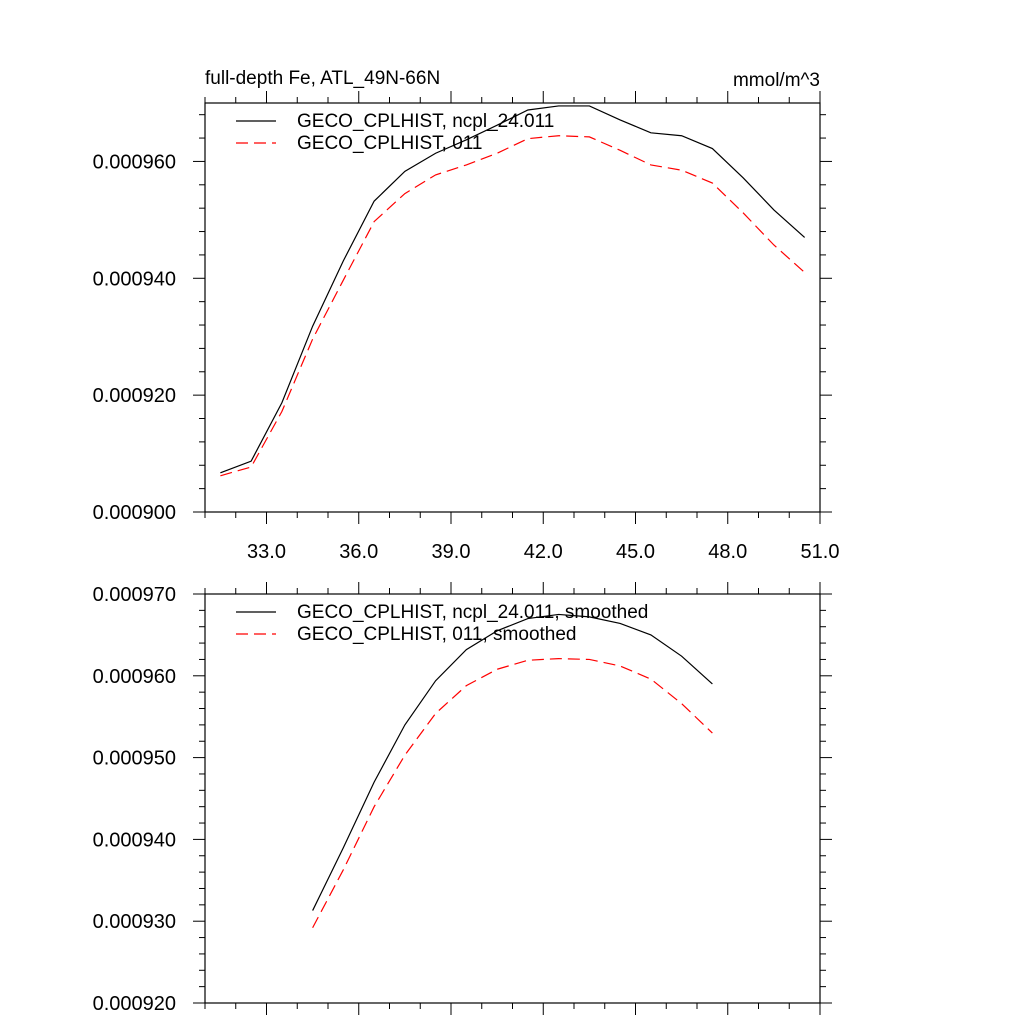  What do you see at coordinates (134, 595) in the screenshot?
I see `y-tick-label: 0.000970` at bounding box center [134, 595].